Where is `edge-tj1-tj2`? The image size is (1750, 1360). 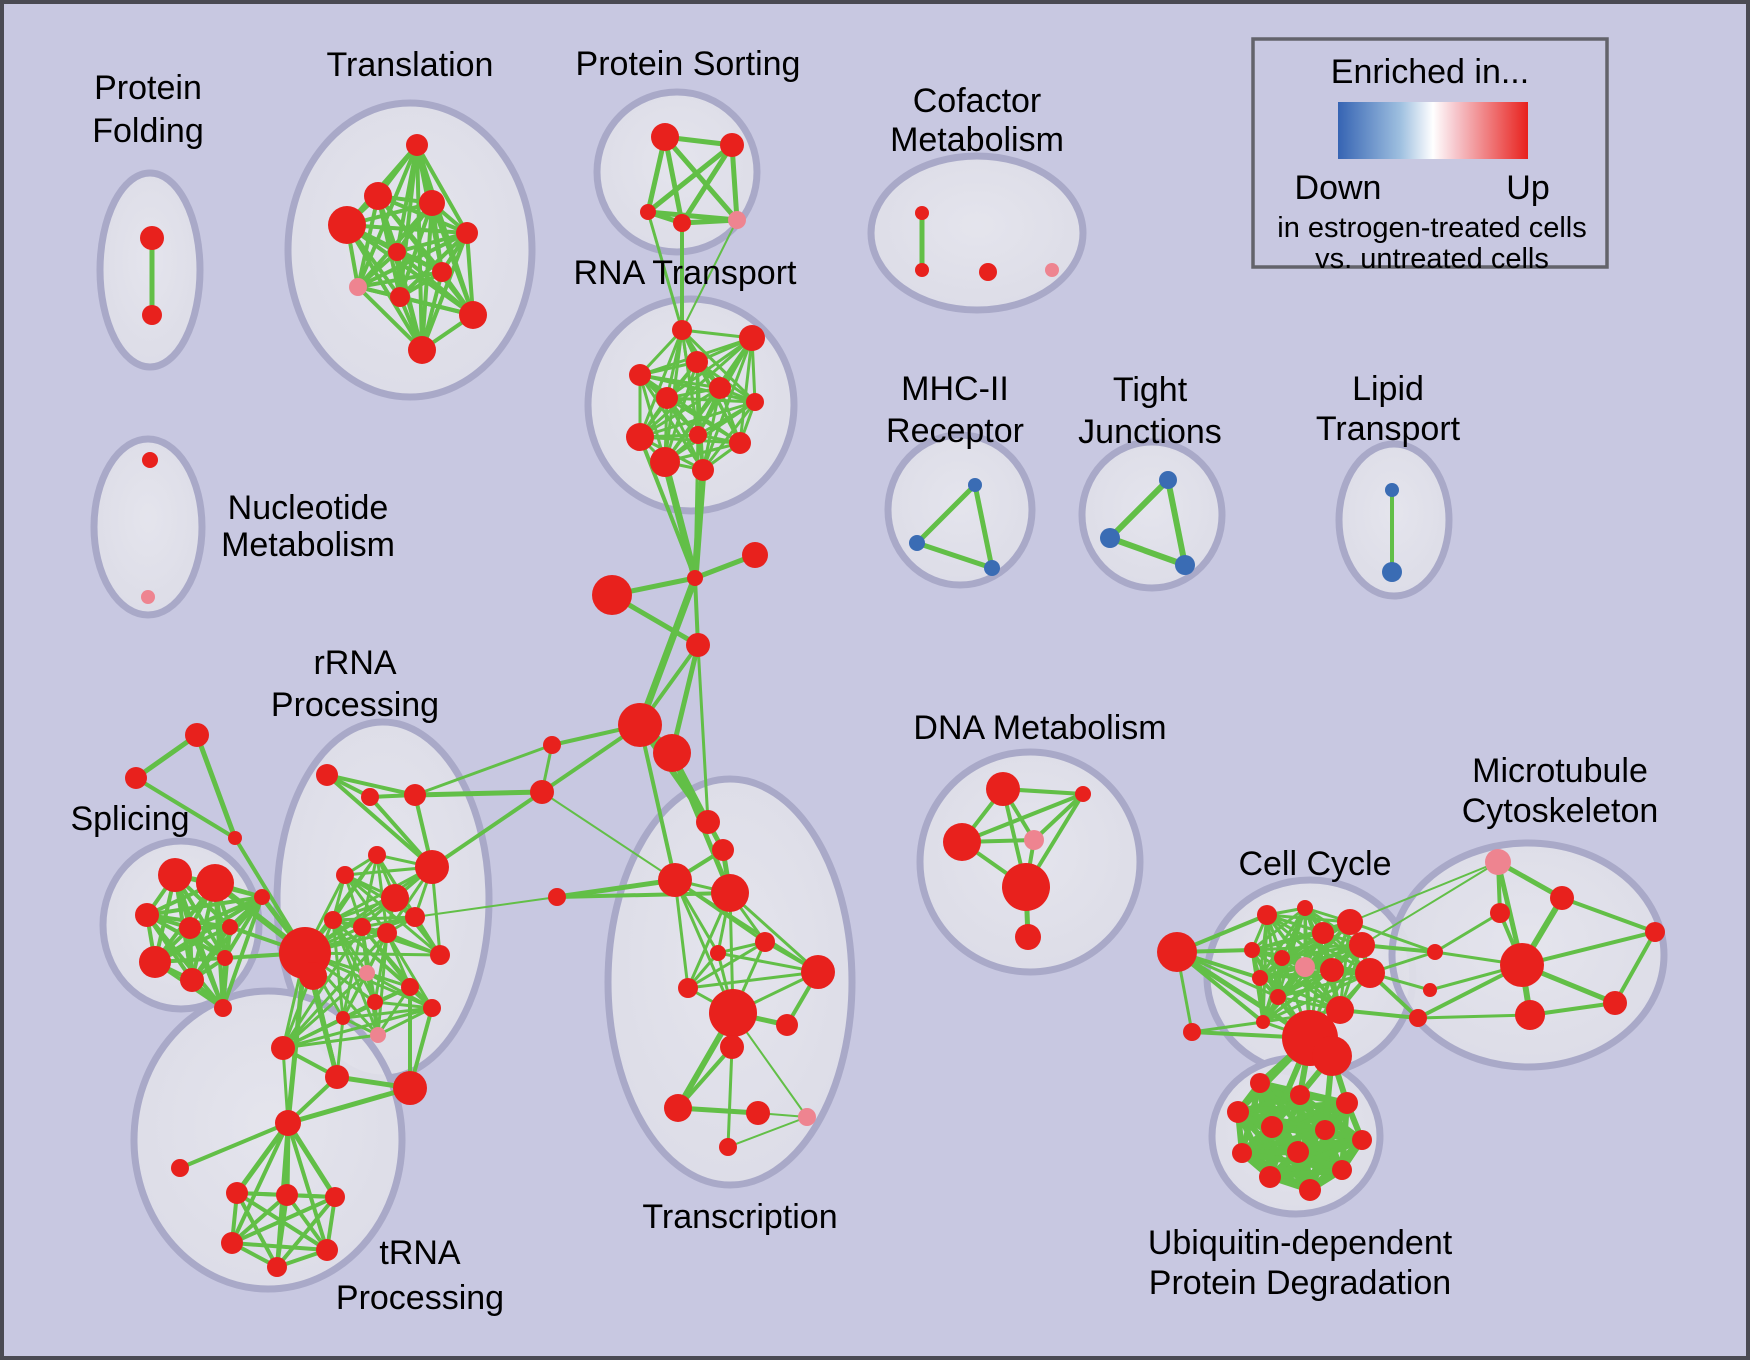
edge-tj1-tj2 is located at coordinates (1139, 509).